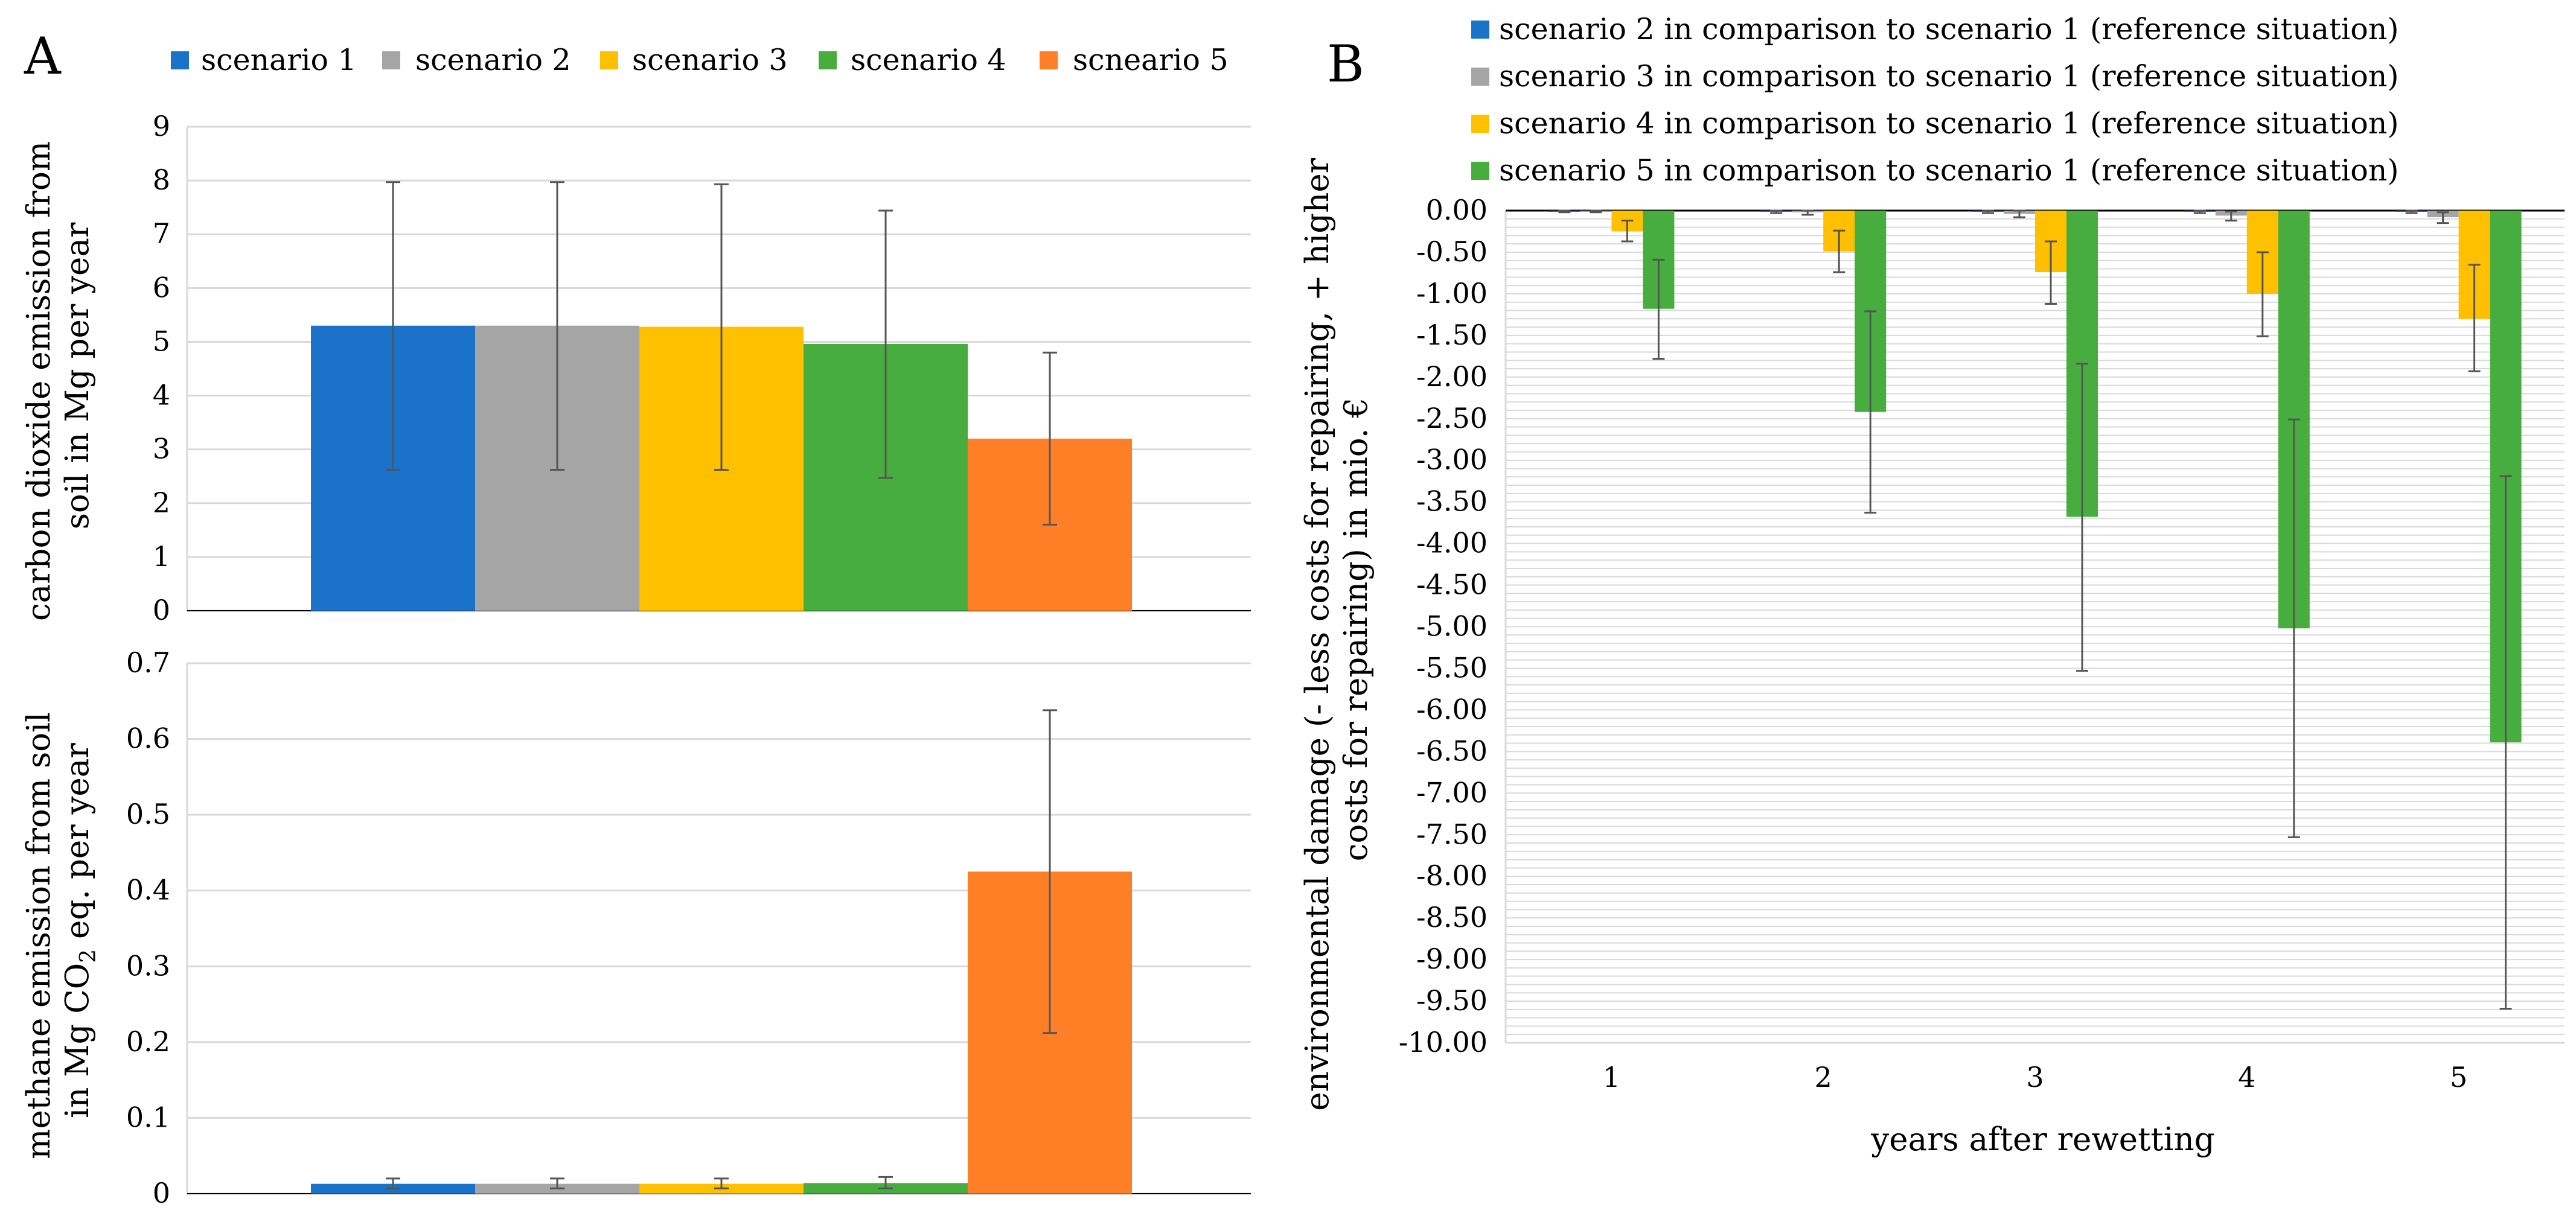 The image size is (2576, 1219). I want to click on legend-a-label-3: scenario 3, so click(710, 60).